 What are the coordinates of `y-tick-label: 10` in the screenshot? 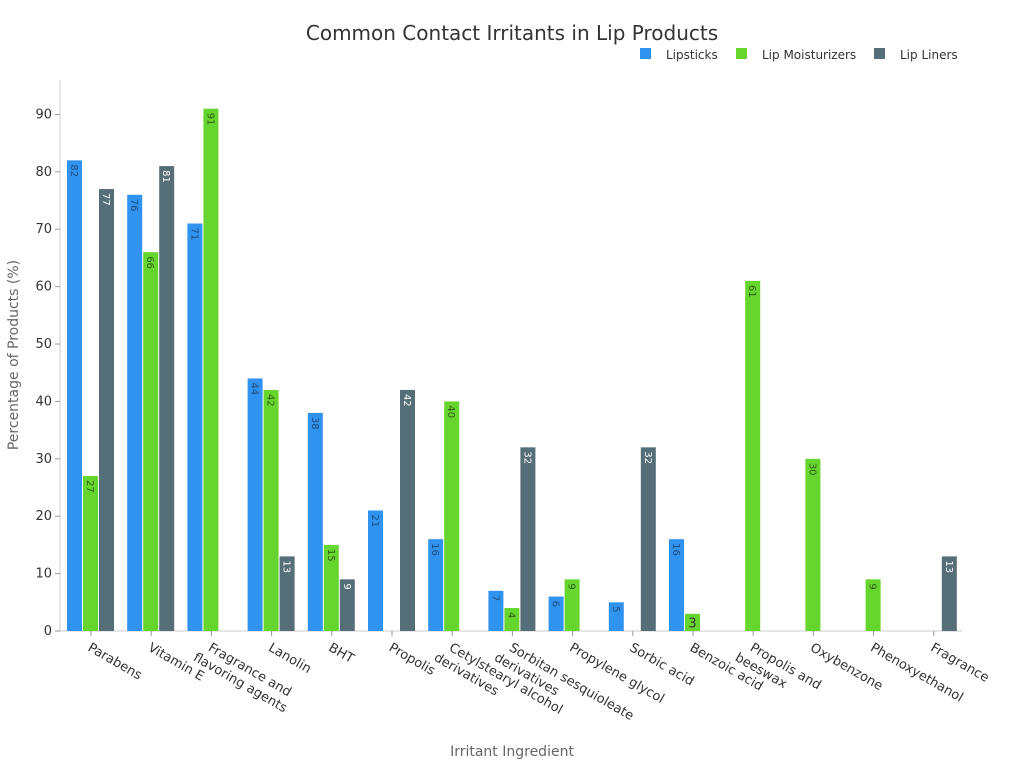 It's located at (43, 574).